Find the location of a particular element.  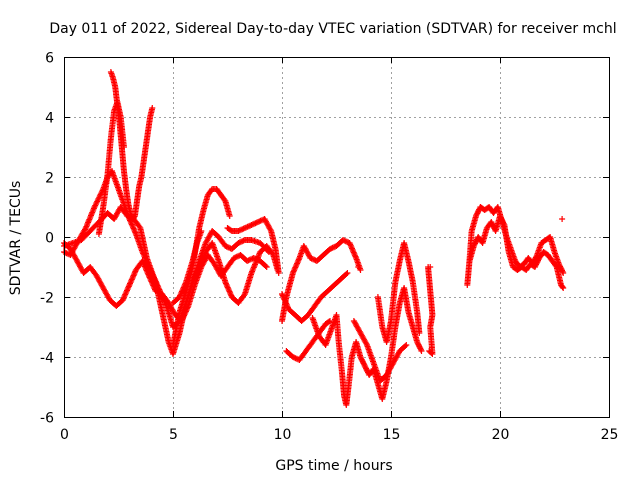

x-tick-label: 0 is located at coordinates (64, 435).